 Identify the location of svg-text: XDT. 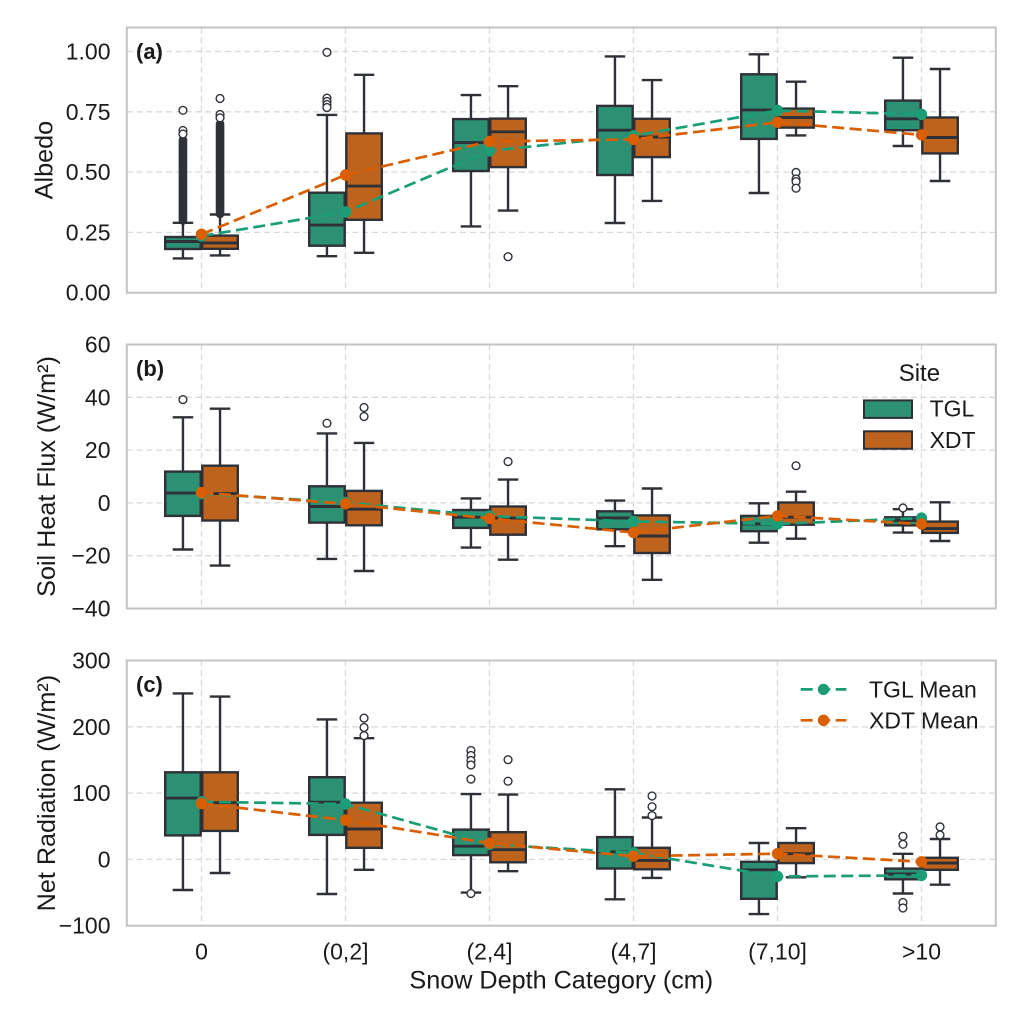
(953, 440).